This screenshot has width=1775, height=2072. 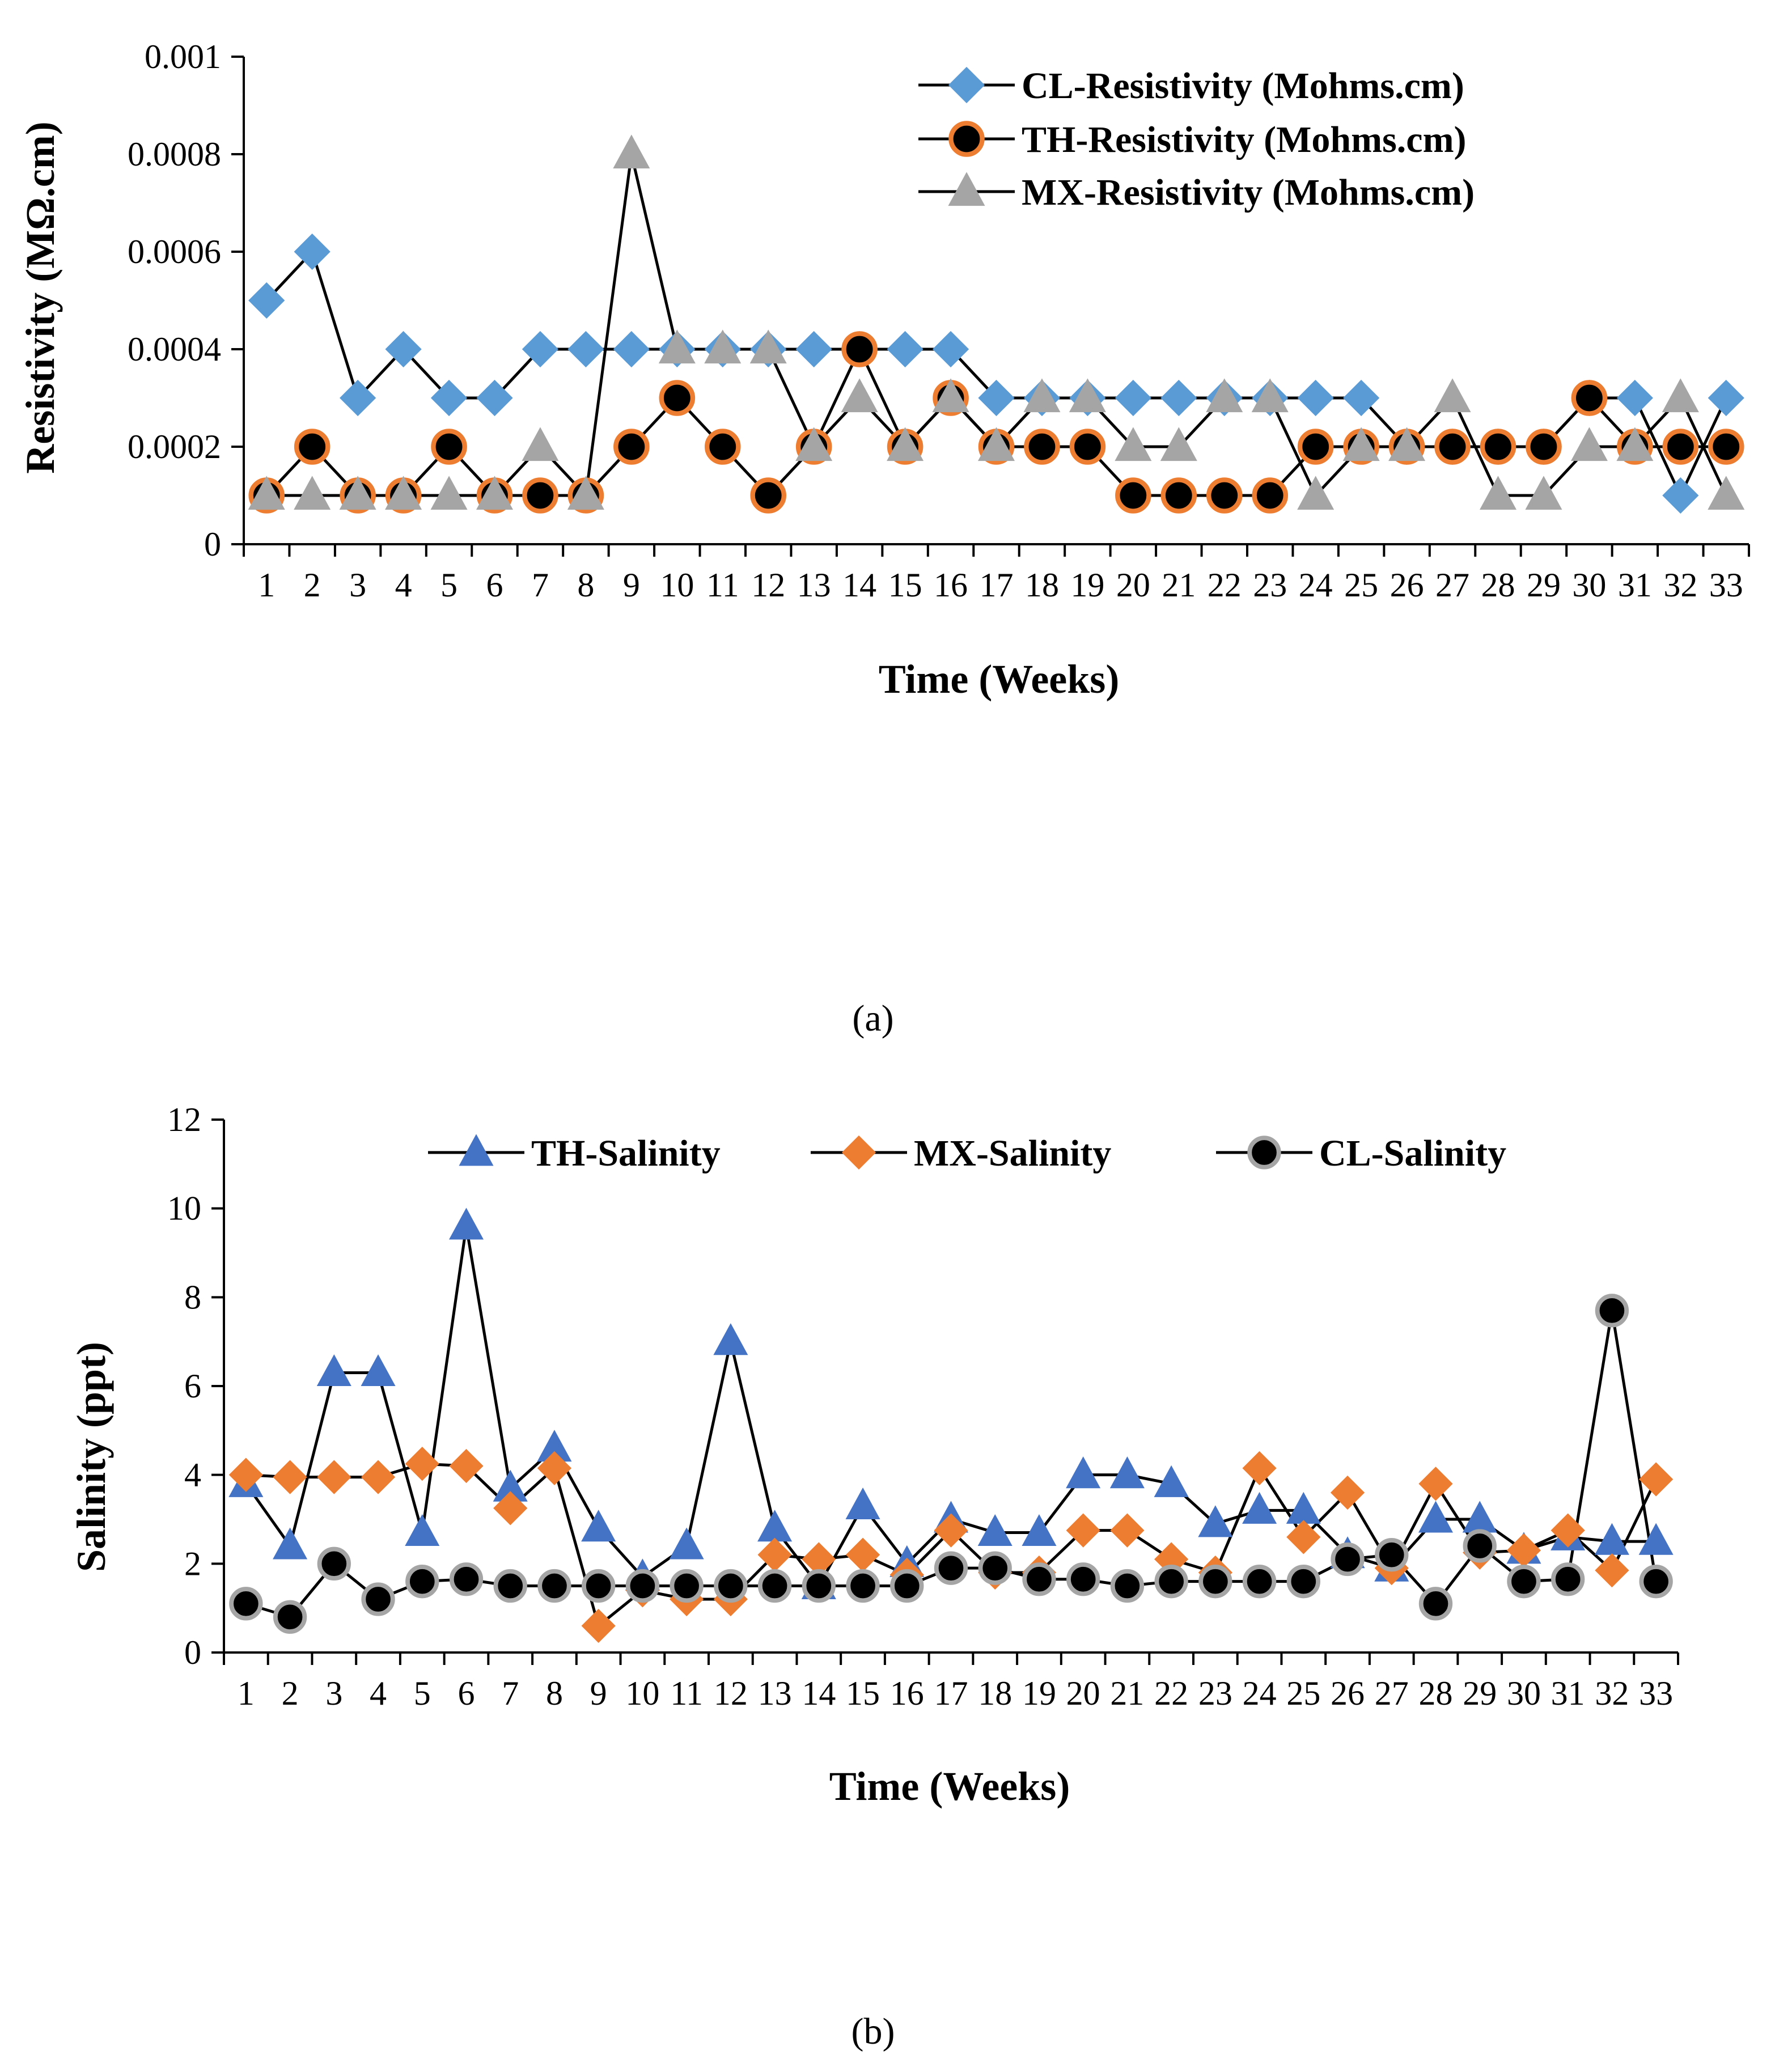 I want to click on x-tick-label: 11, so click(x=722, y=585).